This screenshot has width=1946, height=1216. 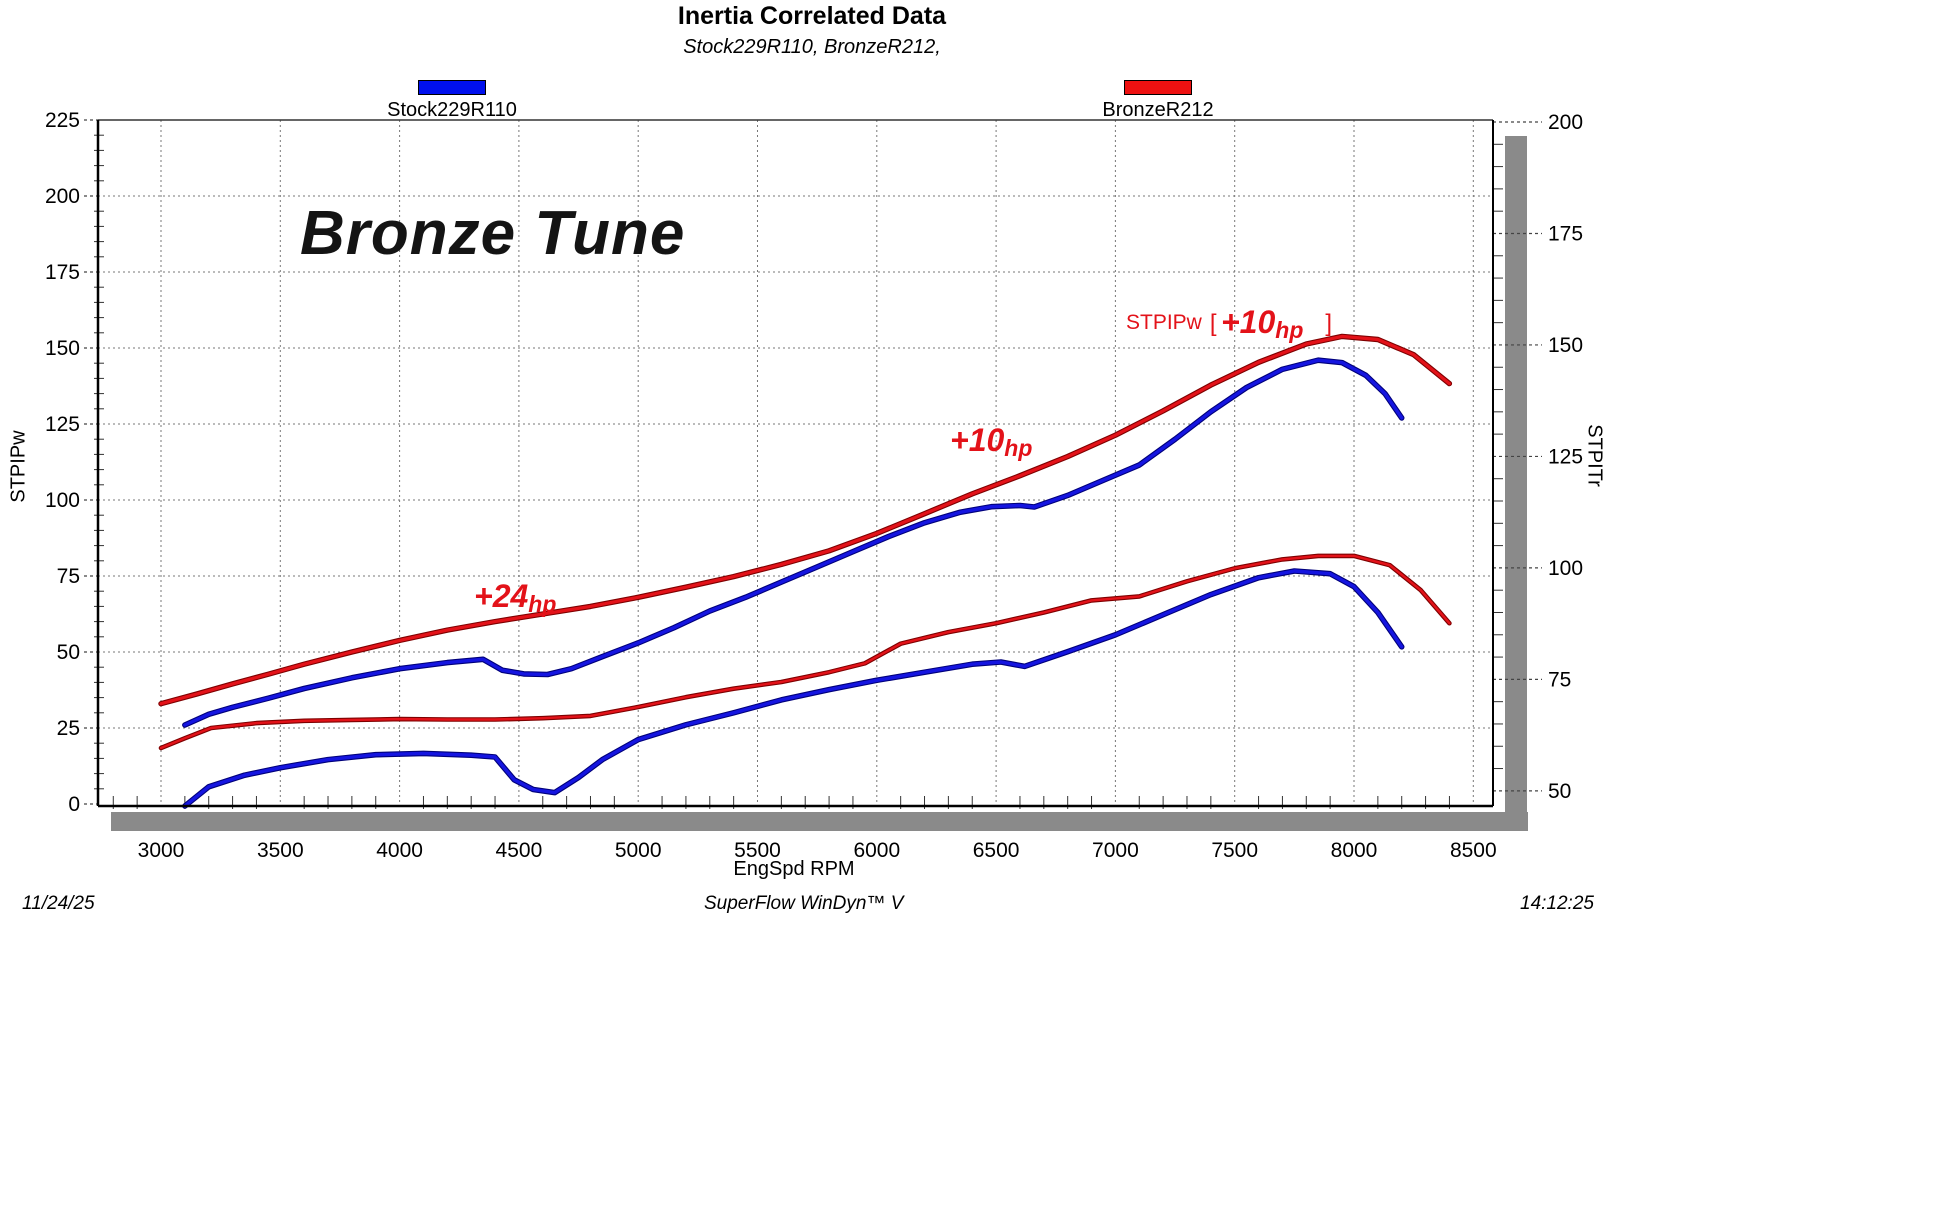 I want to click on tick-label: 7000, so click(x=1115, y=850).